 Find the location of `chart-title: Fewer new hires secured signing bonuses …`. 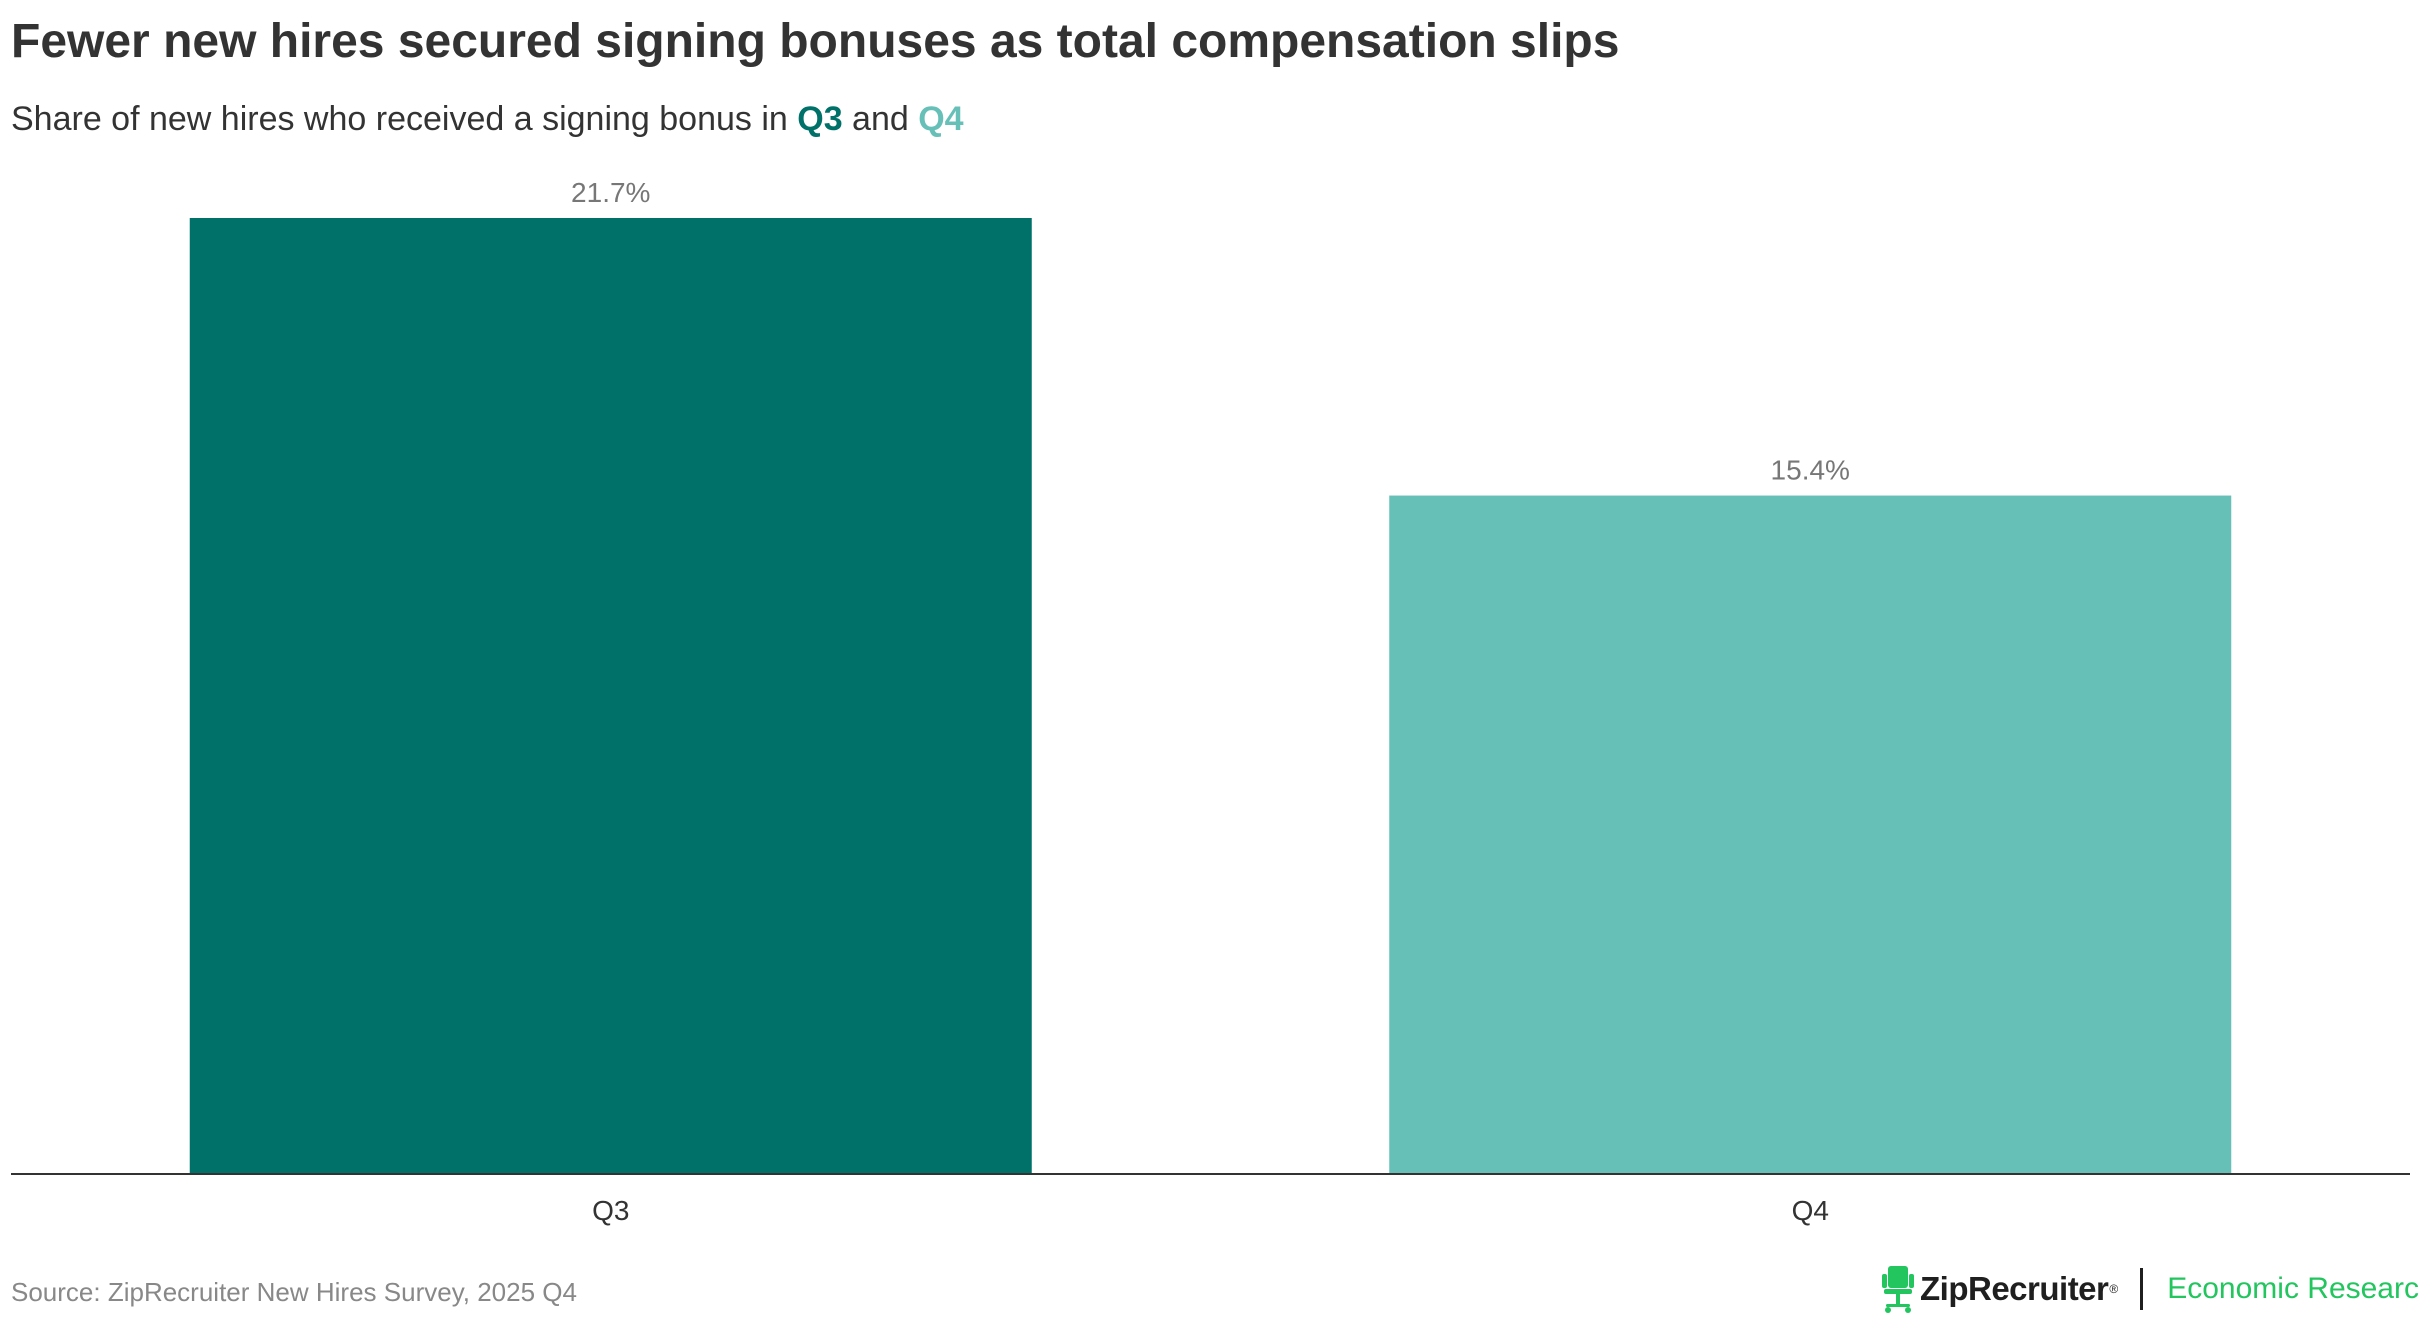

chart-title: Fewer new hires secured signing bonuses … is located at coordinates (815, 41).